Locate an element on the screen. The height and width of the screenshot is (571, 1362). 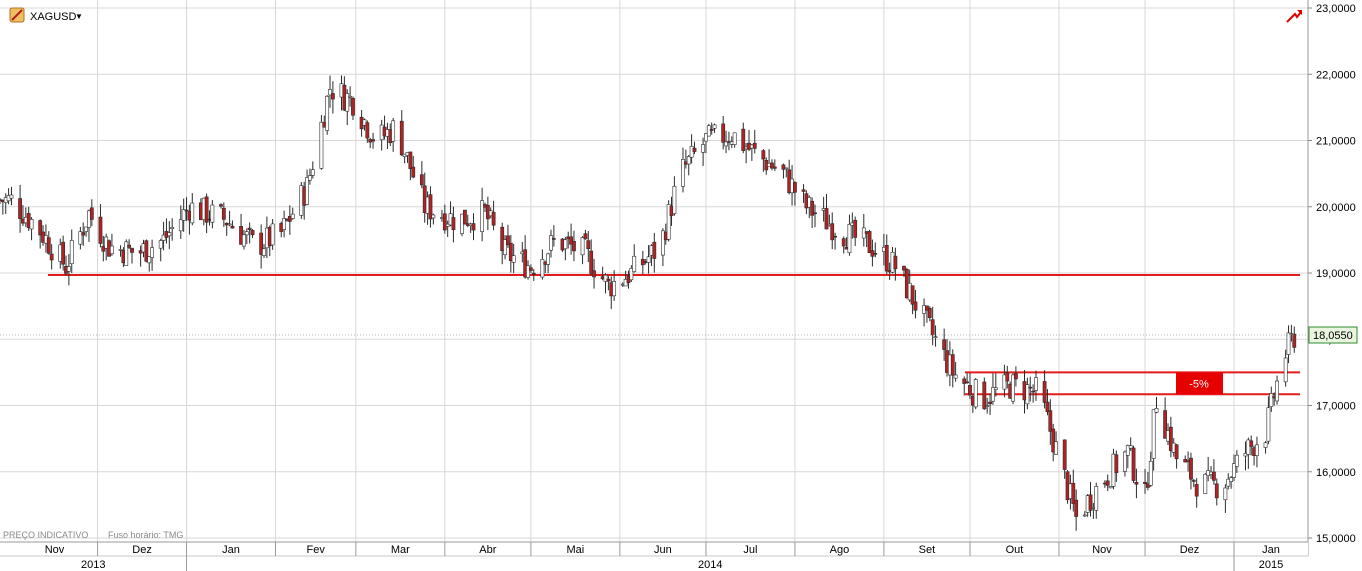
annotation-box is located at coordinates (1199, 383).